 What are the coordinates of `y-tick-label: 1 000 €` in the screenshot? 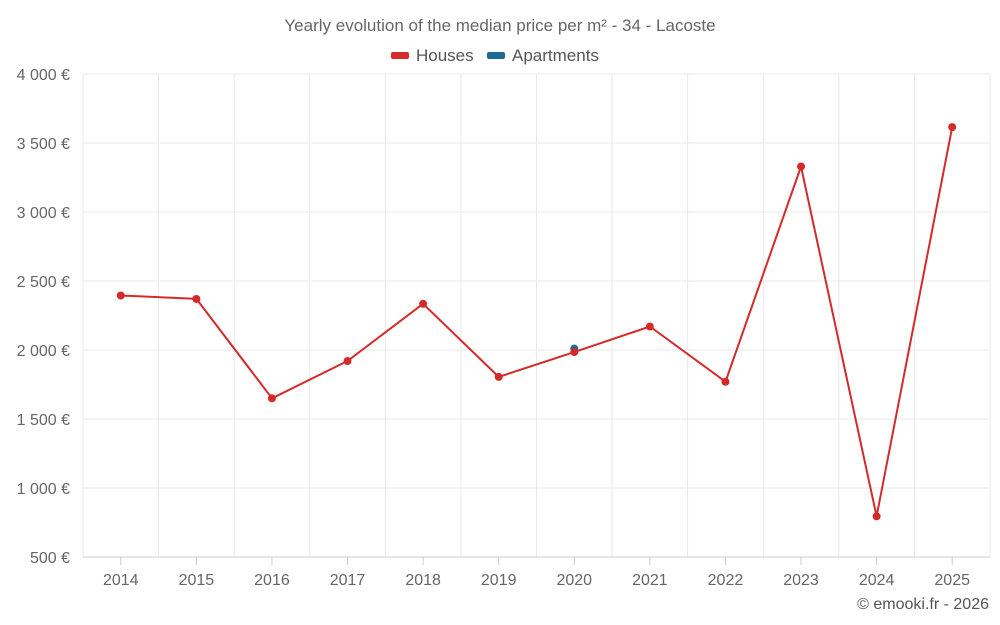 It's located at (43, 489).